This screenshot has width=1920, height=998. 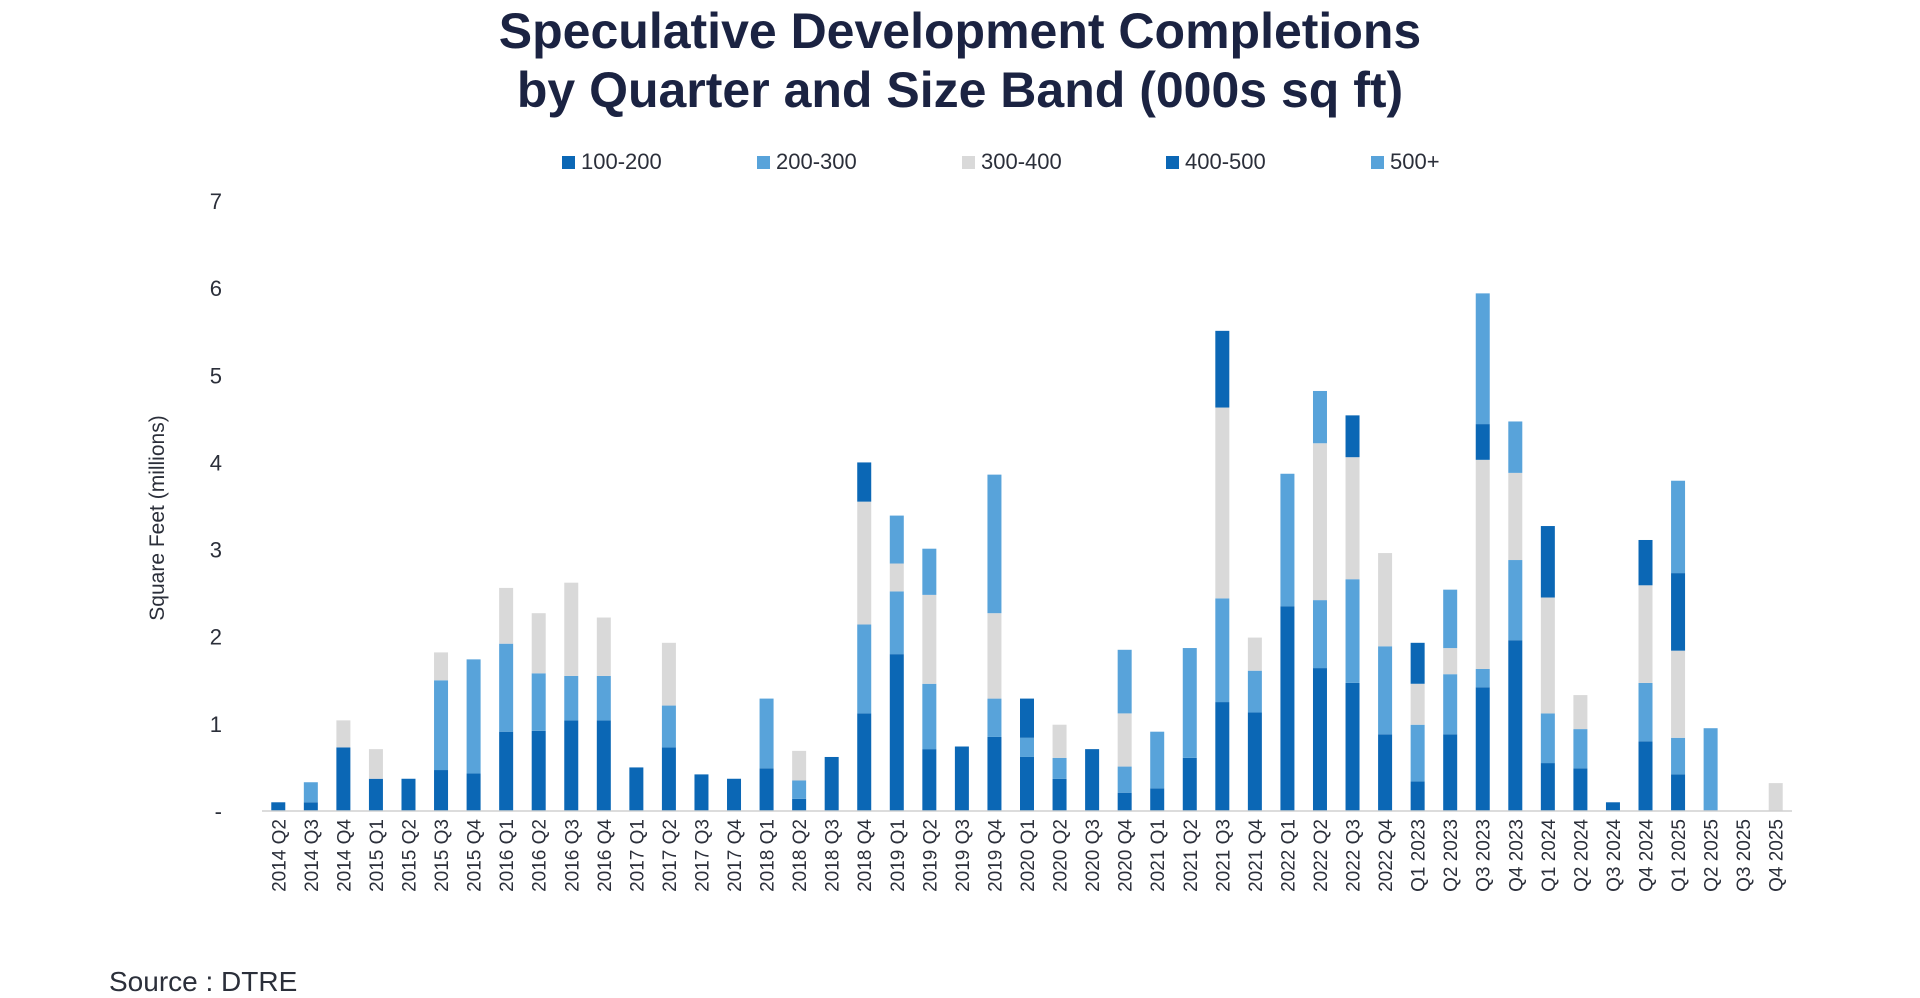 What do you see at coordinates (995, 855) in the screenshot?
I see `x-tick-label: 2019 Q4` at bounding box center [995, 855].